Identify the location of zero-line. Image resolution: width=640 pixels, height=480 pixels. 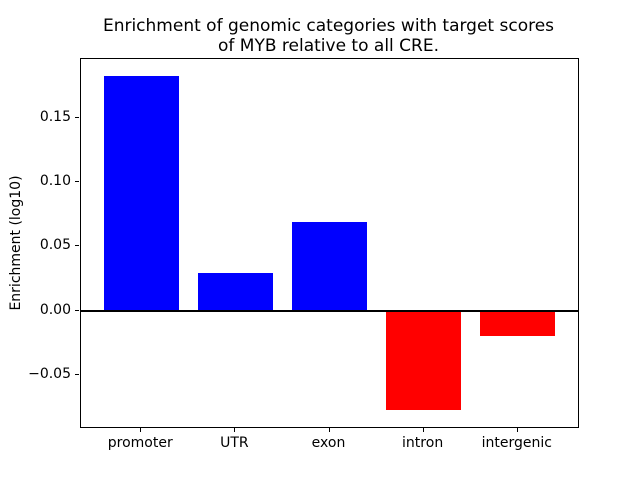
(329, 310).